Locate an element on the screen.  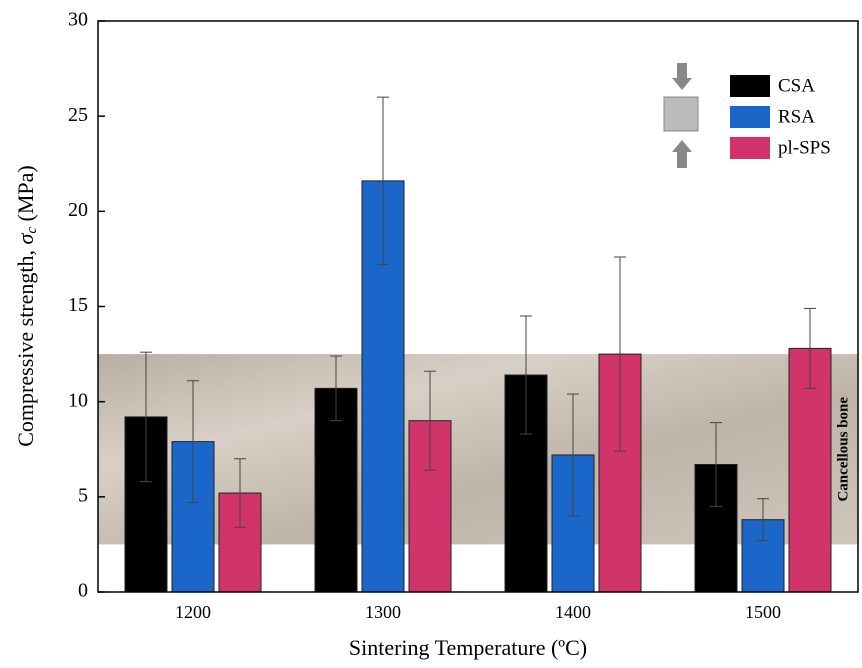
band-label: Cancellous bone is located at coordinates (843, 449).